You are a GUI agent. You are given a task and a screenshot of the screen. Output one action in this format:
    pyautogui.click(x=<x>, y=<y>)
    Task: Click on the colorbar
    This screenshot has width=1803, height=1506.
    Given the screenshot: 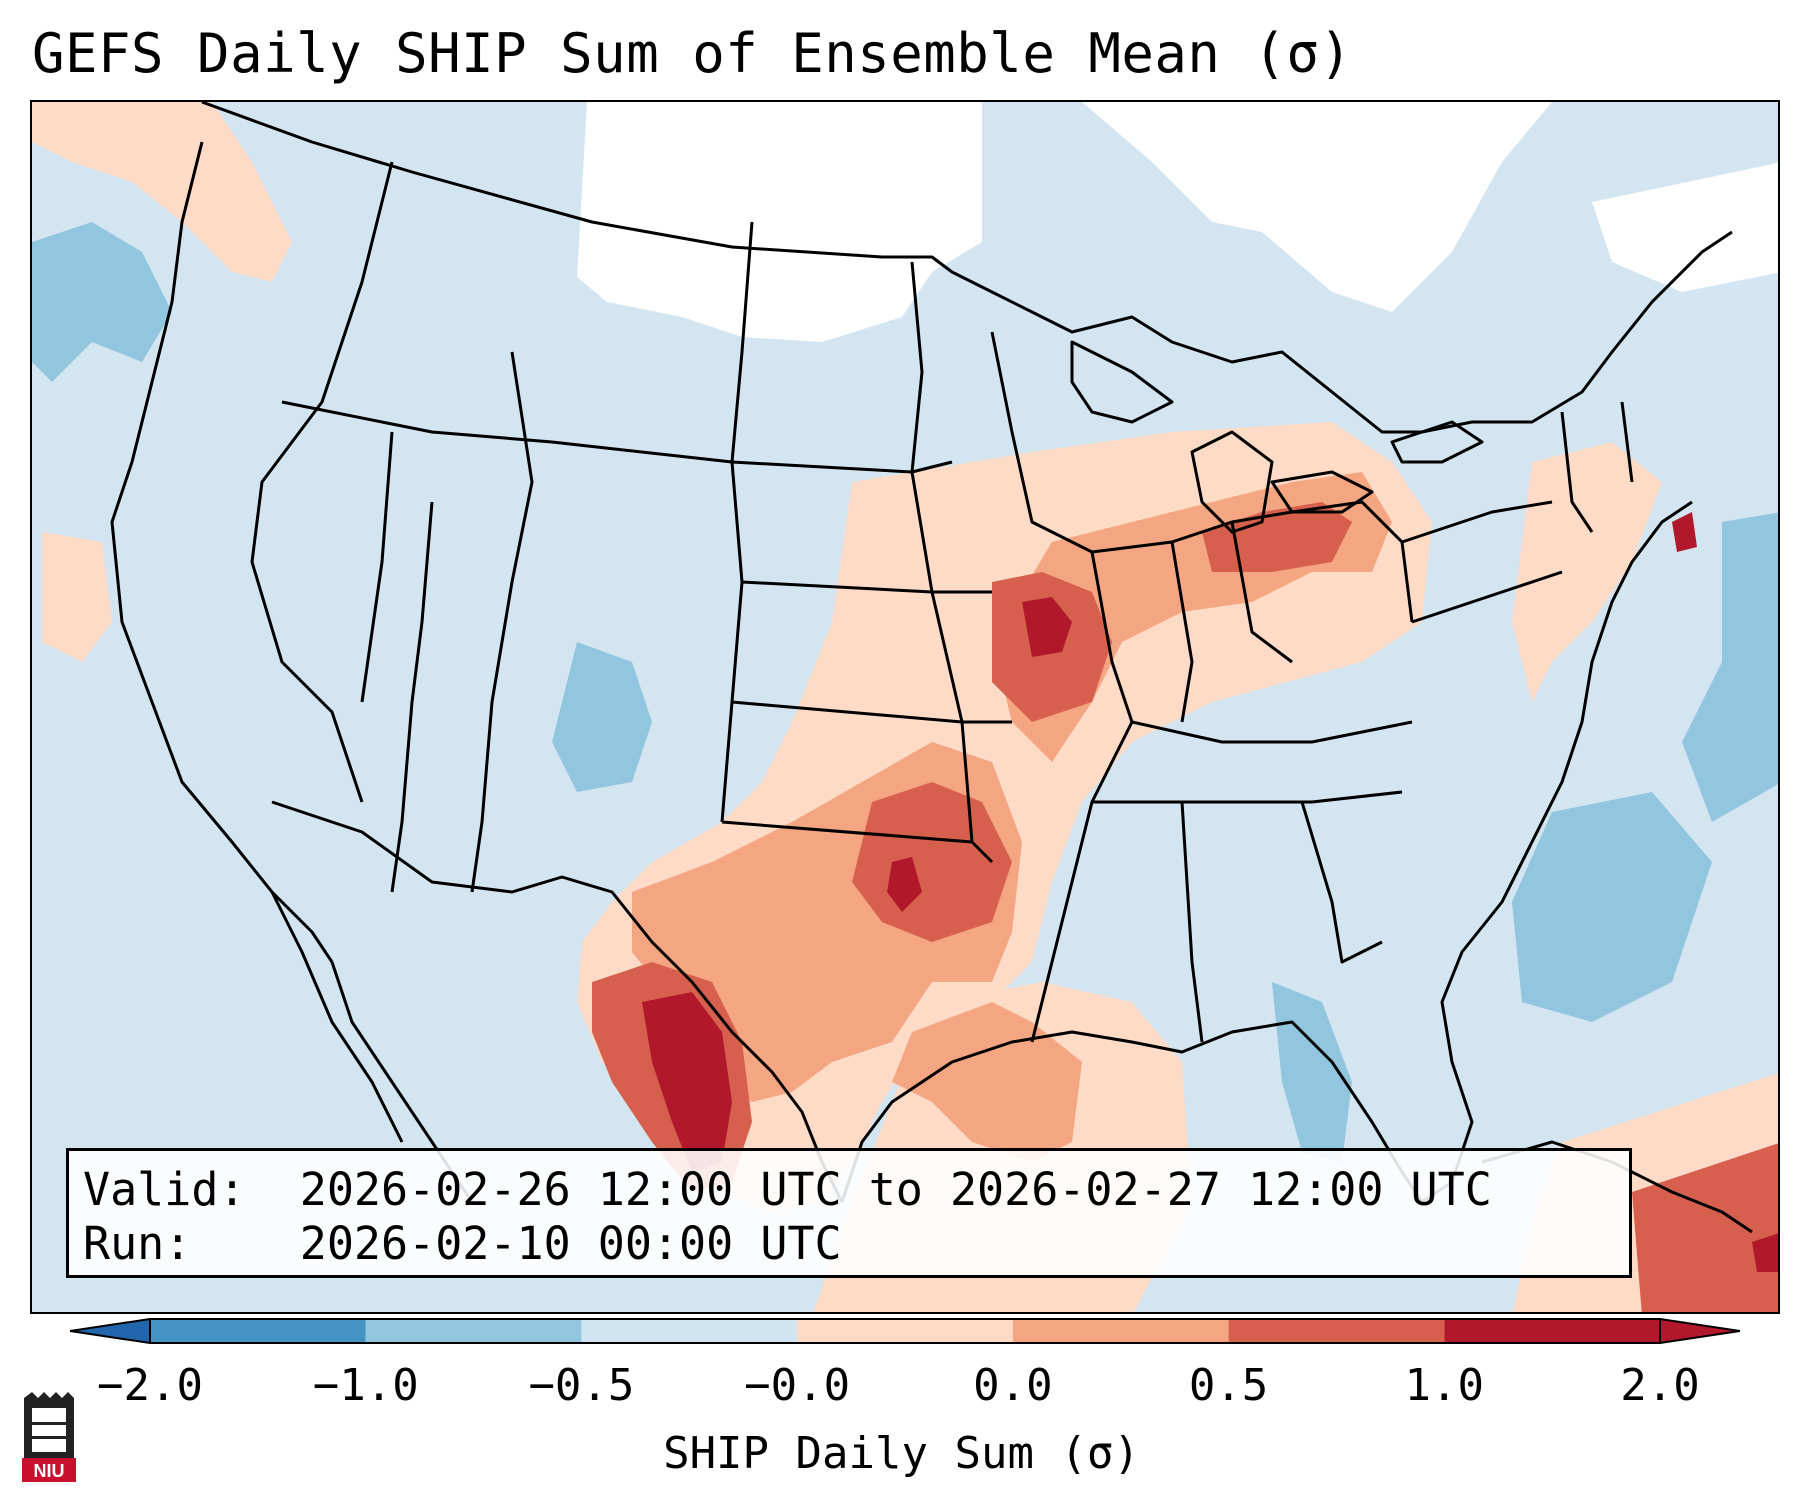 What is the action you would take?
    pyautogui.click(x=905, y=1331)
    